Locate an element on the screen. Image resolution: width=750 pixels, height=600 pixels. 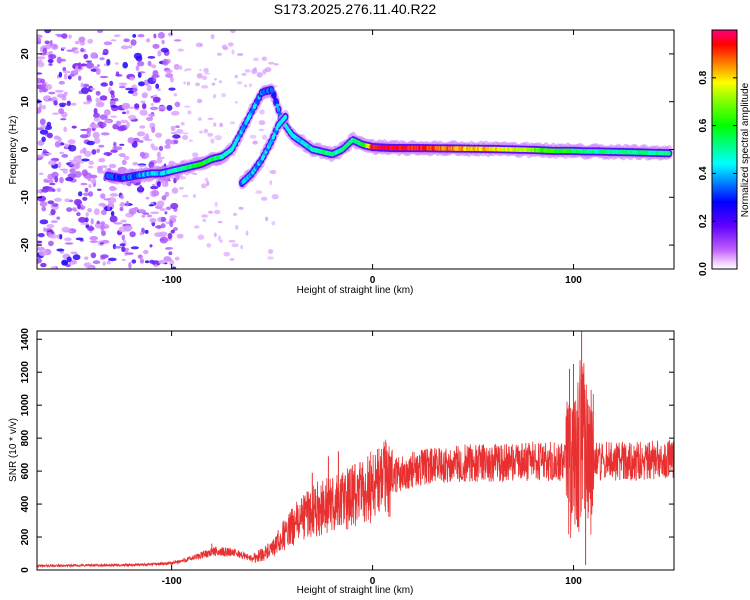
x-tick-label: -100 is located at coordinates (172, 280).